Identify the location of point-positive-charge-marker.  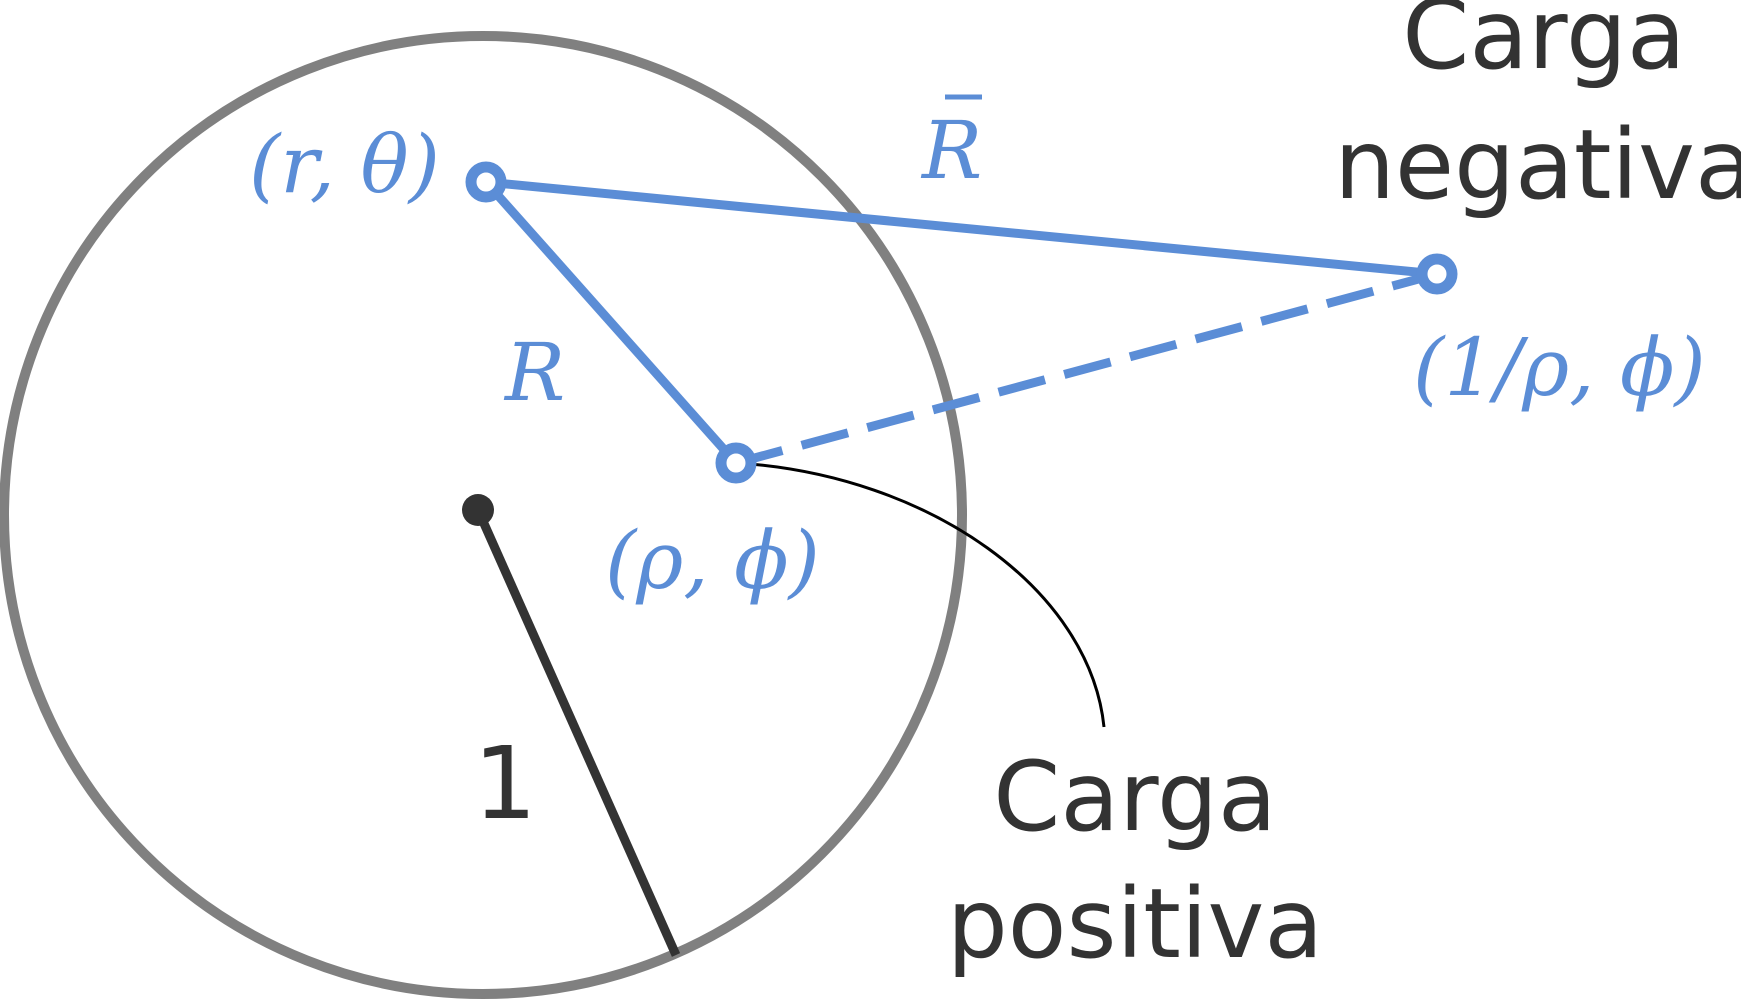
(736, 463).